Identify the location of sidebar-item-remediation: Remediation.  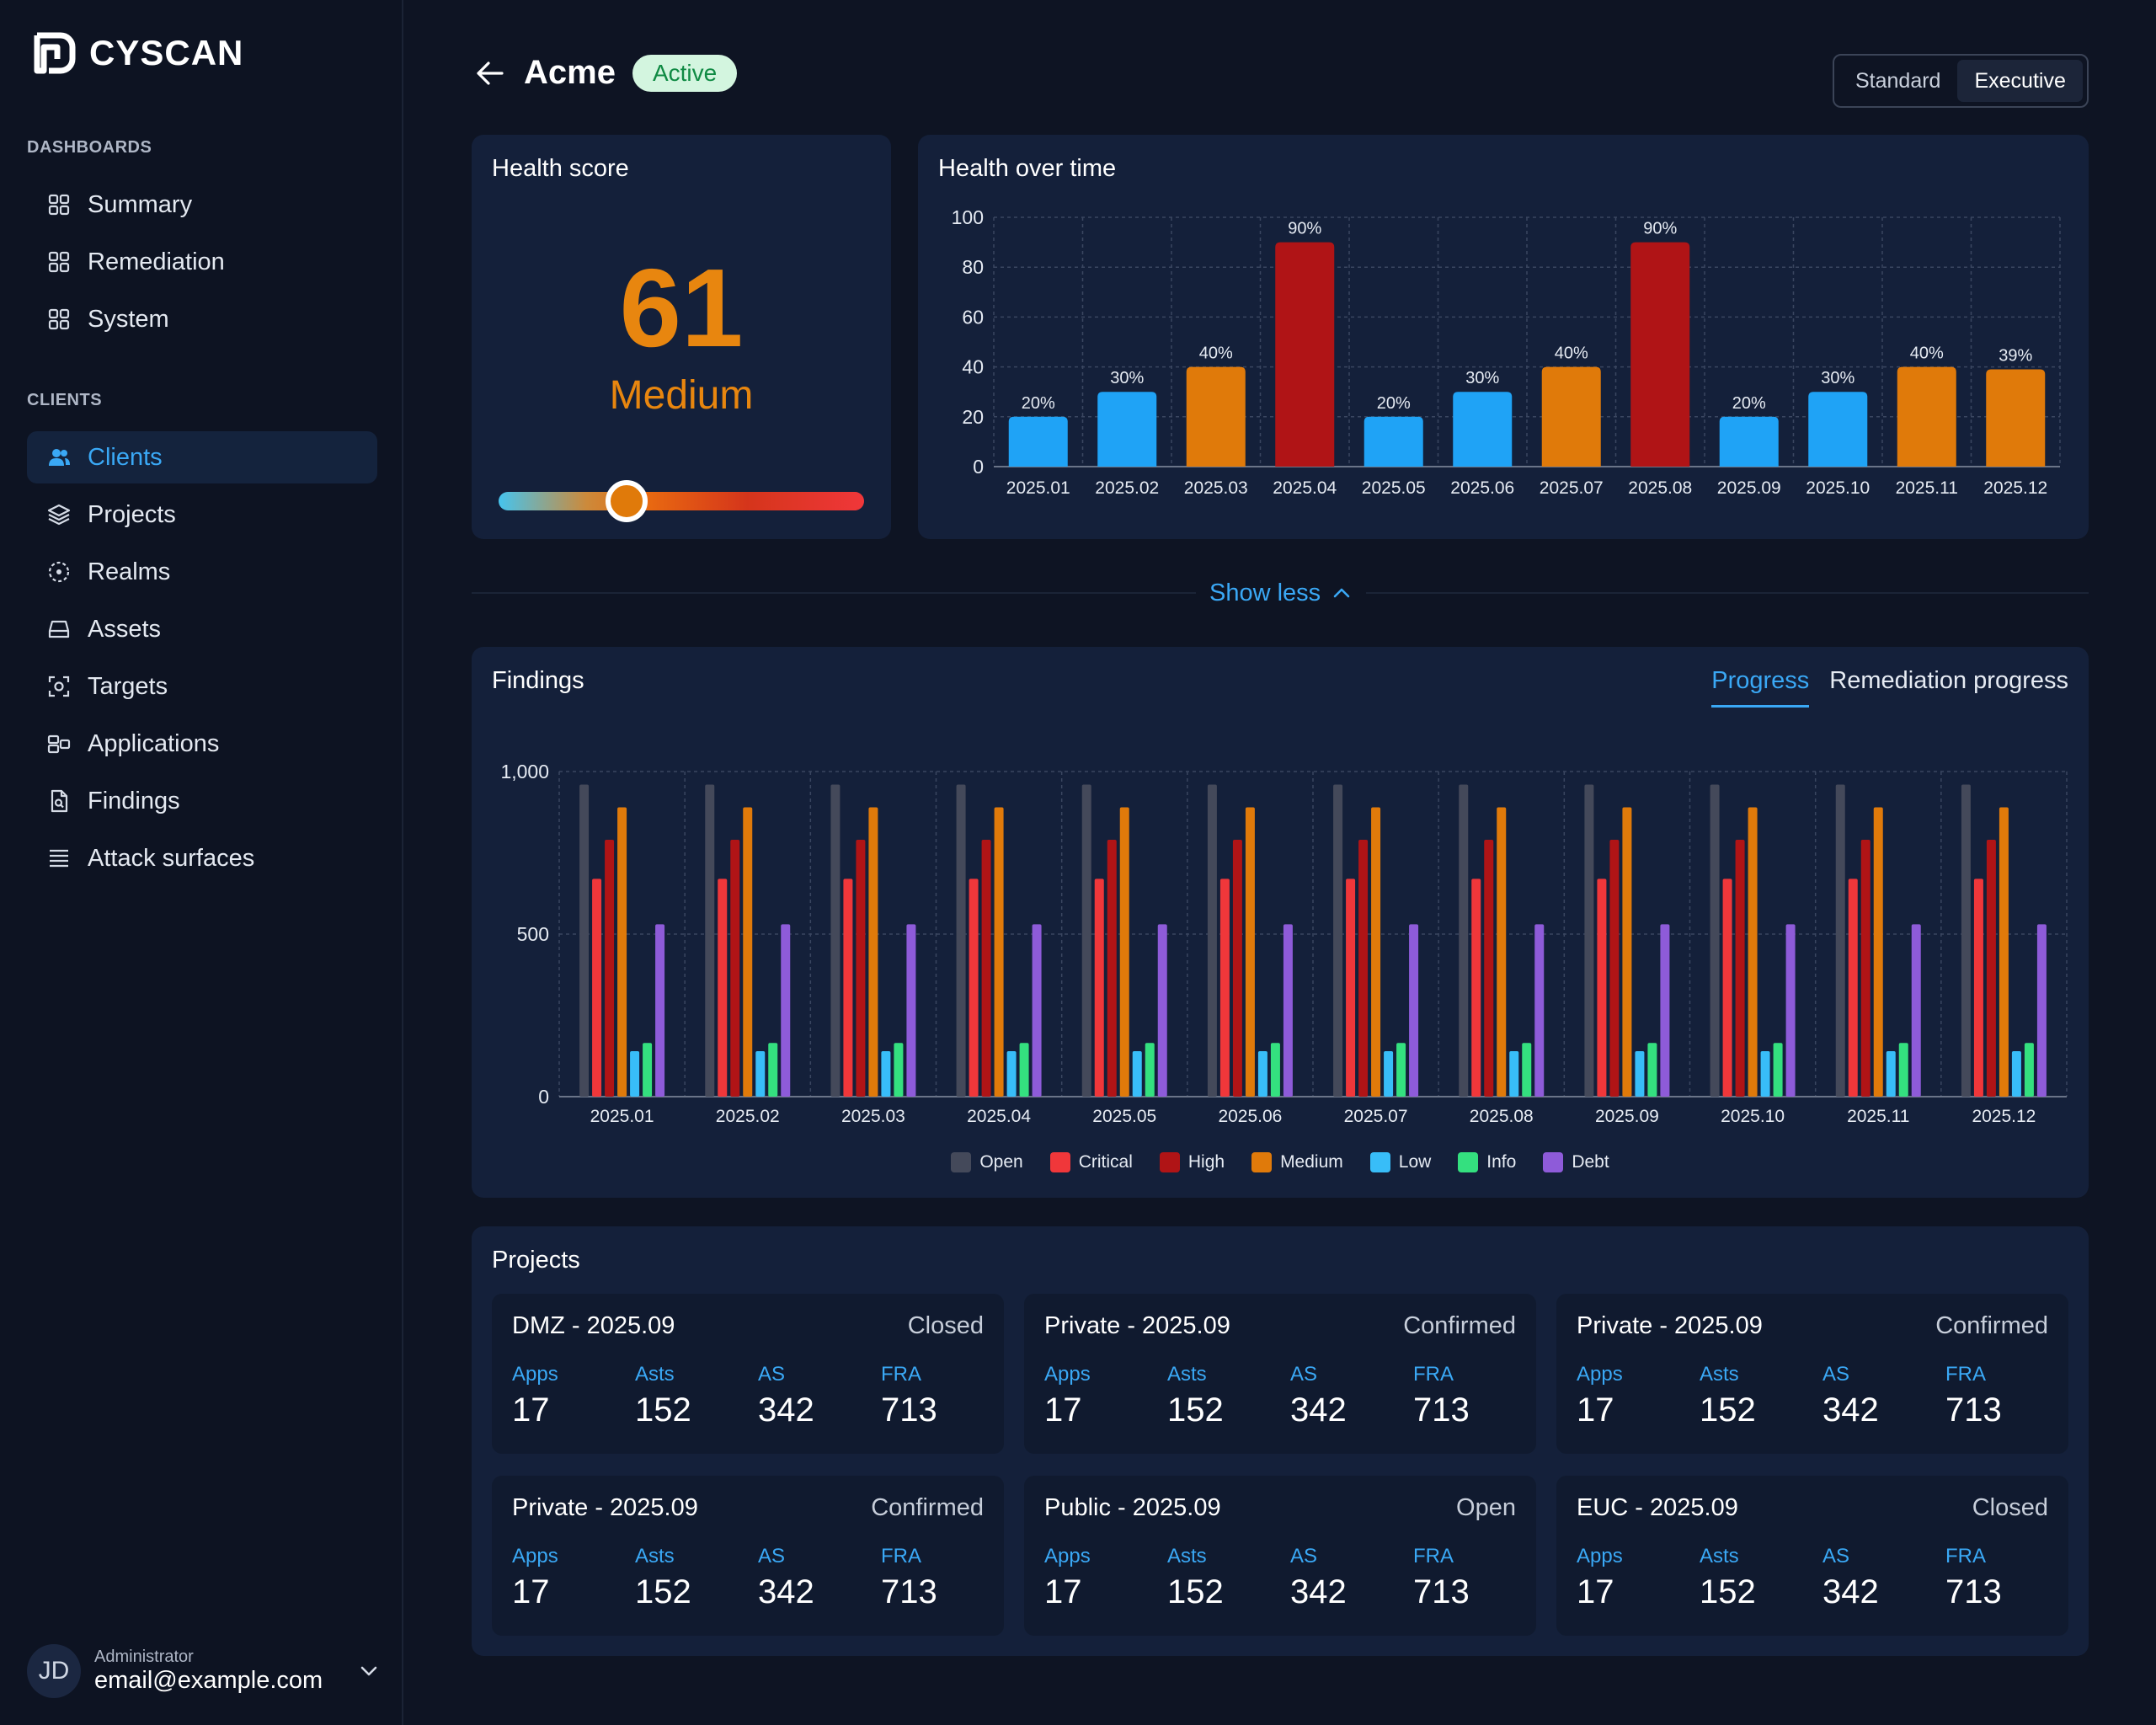
(202, 262).